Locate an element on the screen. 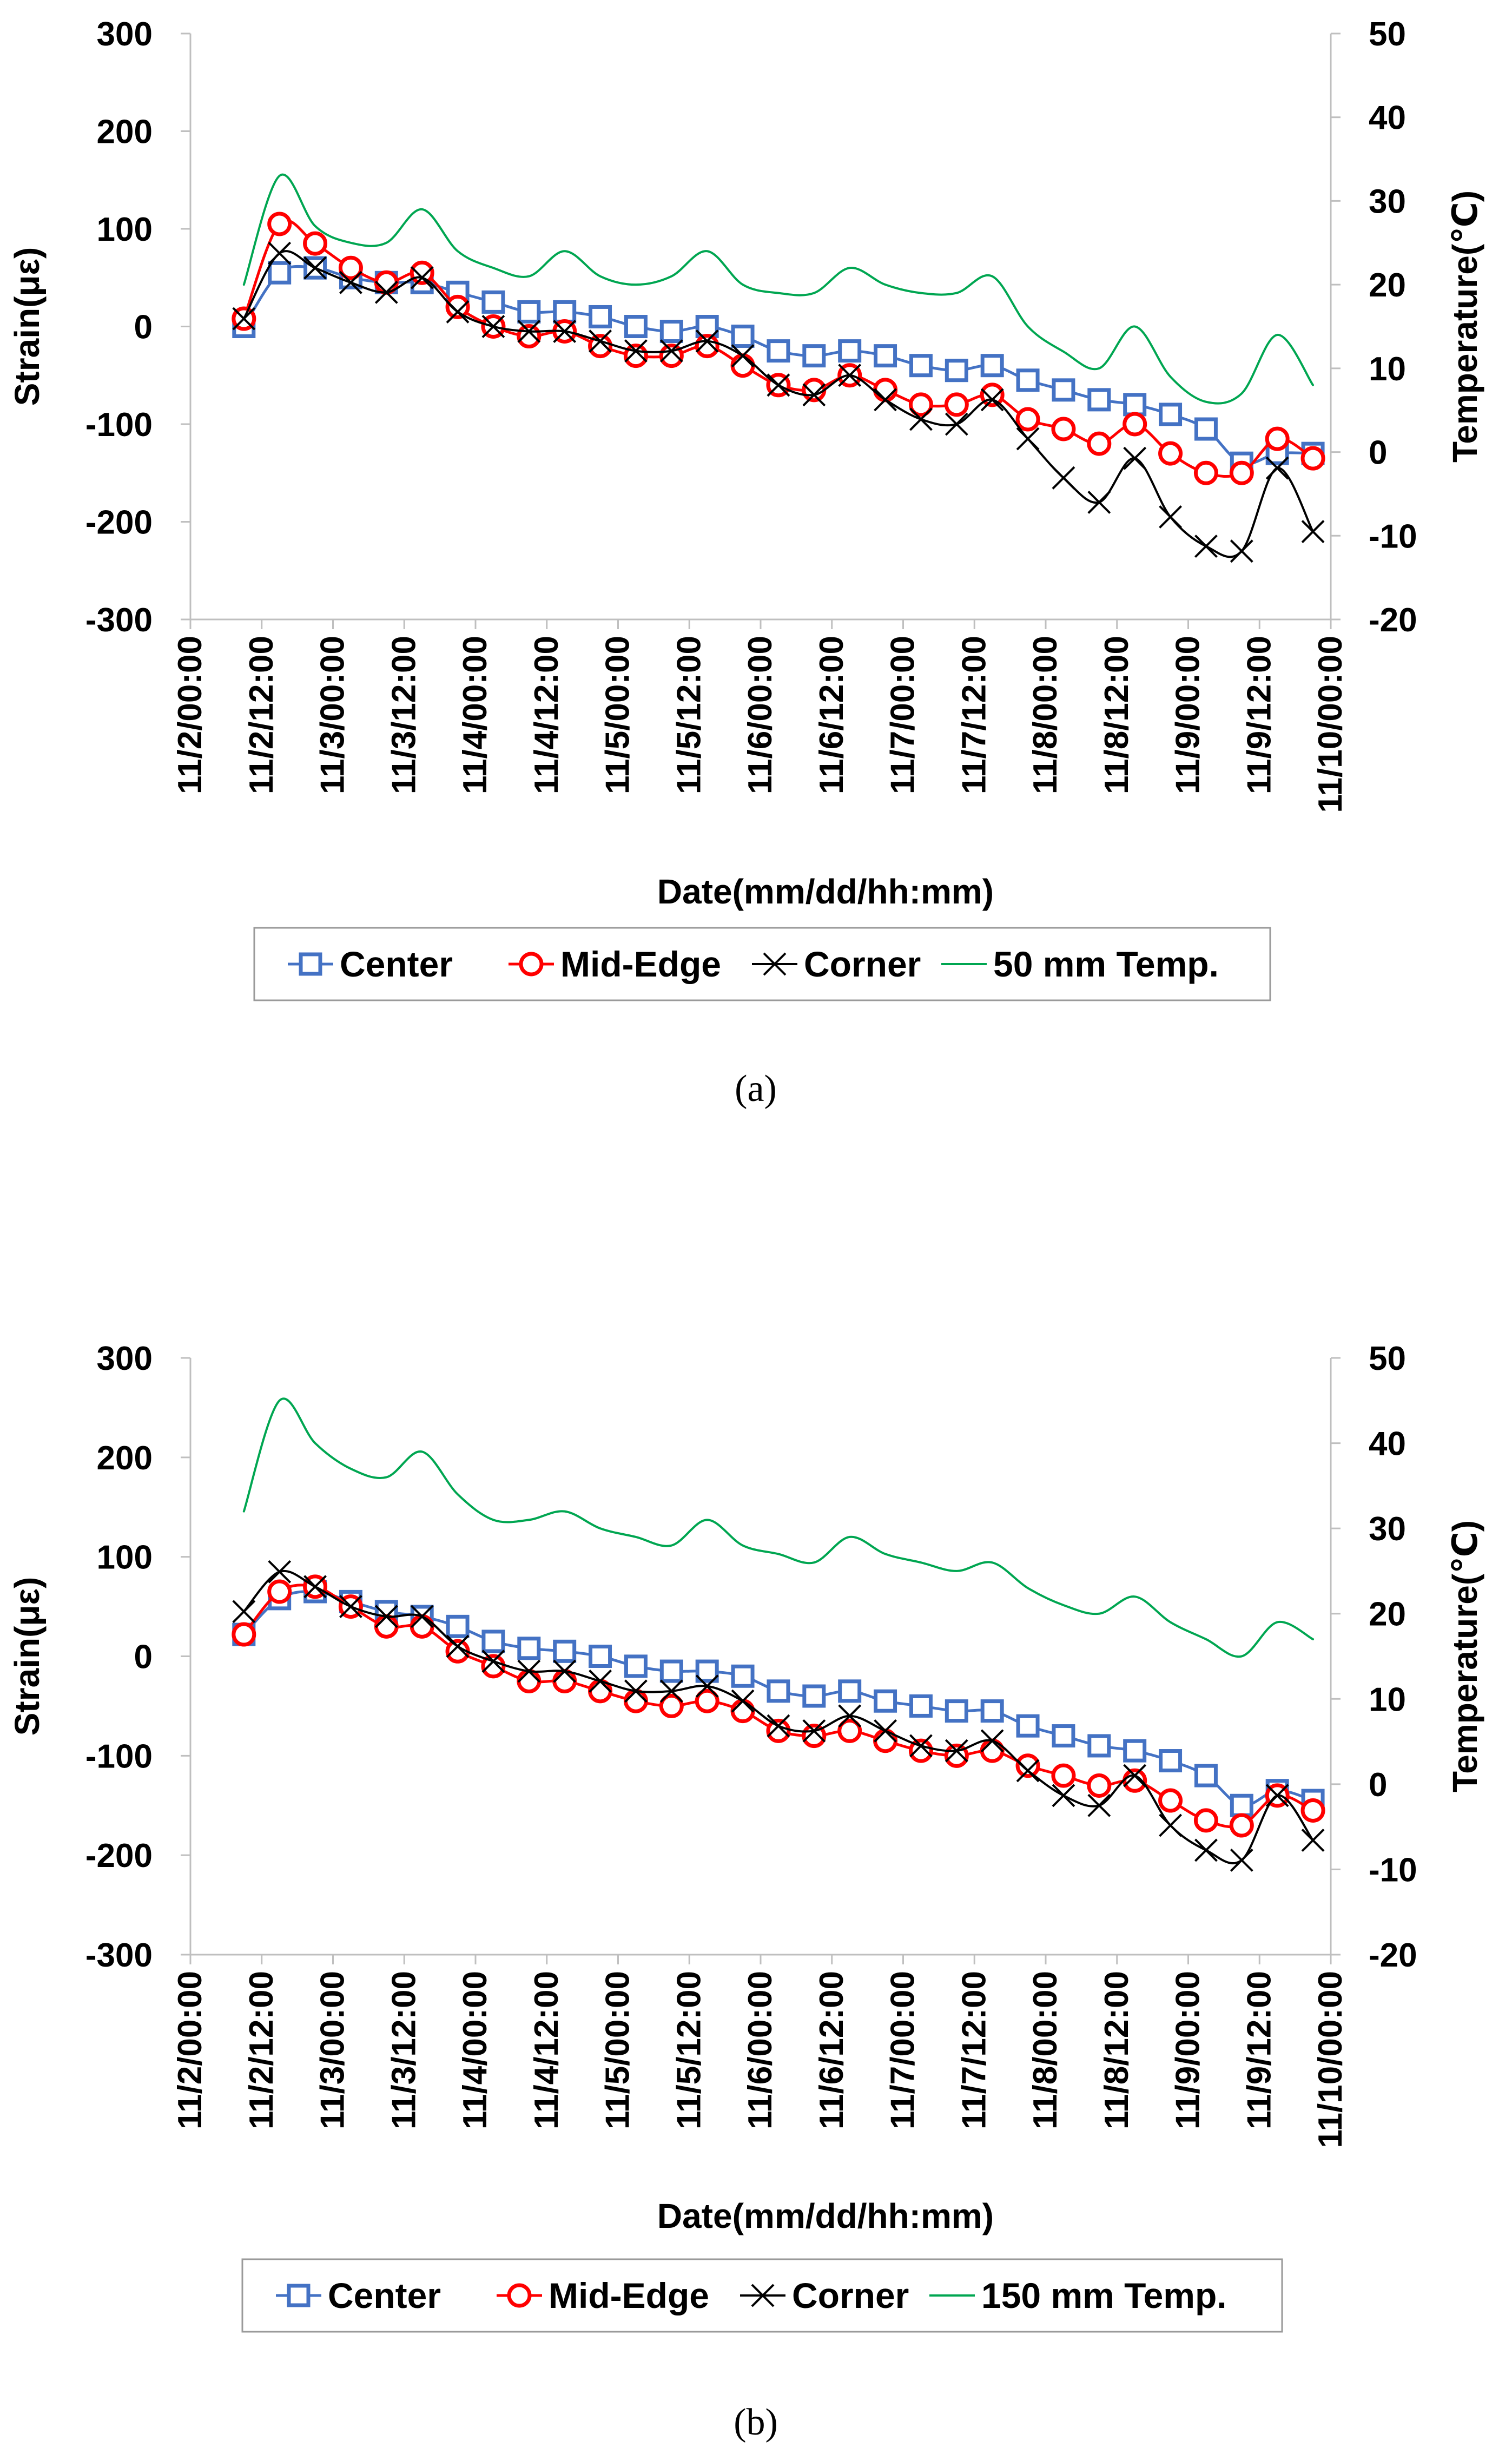  panel-b-x-tick-label: 11/8/12:00 is located at coordinates (1117, 2050).